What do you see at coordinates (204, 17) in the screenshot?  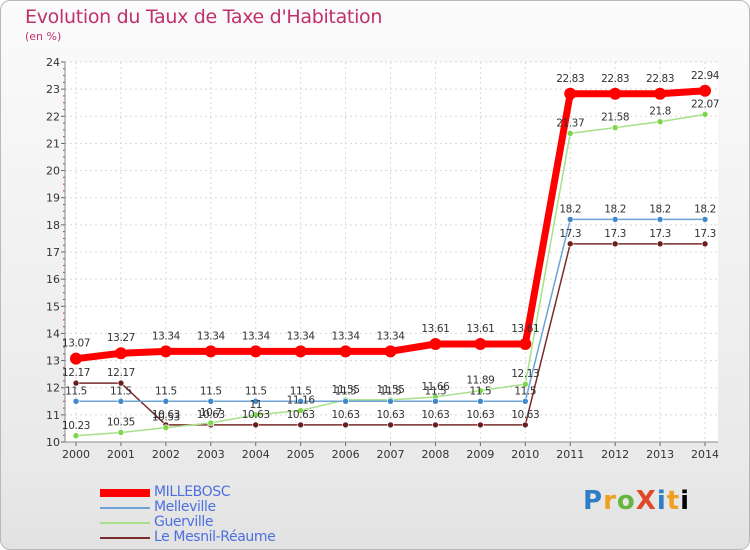 I see `chart-title: Evolution du Taux de Taxe d'Habitation` at bounding box center [204, 17].